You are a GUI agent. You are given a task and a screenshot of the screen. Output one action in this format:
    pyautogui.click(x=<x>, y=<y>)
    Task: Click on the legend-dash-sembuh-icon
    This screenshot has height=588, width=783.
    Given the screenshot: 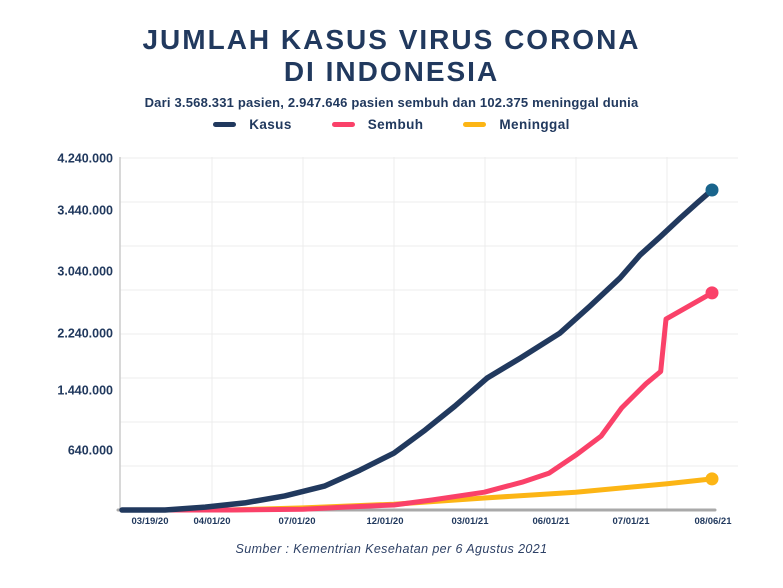 What is the action you would take?
    pyautogui.click(x=343, y=124)
    